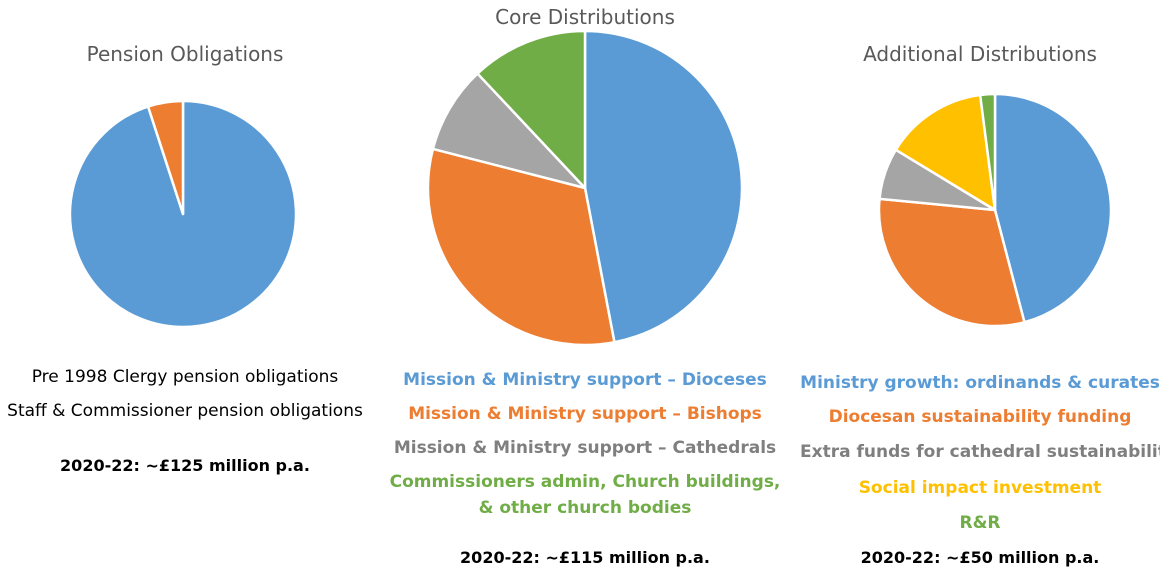 Image resolution: width=1160 pixels, height=572 pixels. Describe the element at coordinates (185, 465) in the screenshot. I see `pension-total: 2020-22: ~£125 million p.a.` at that location.